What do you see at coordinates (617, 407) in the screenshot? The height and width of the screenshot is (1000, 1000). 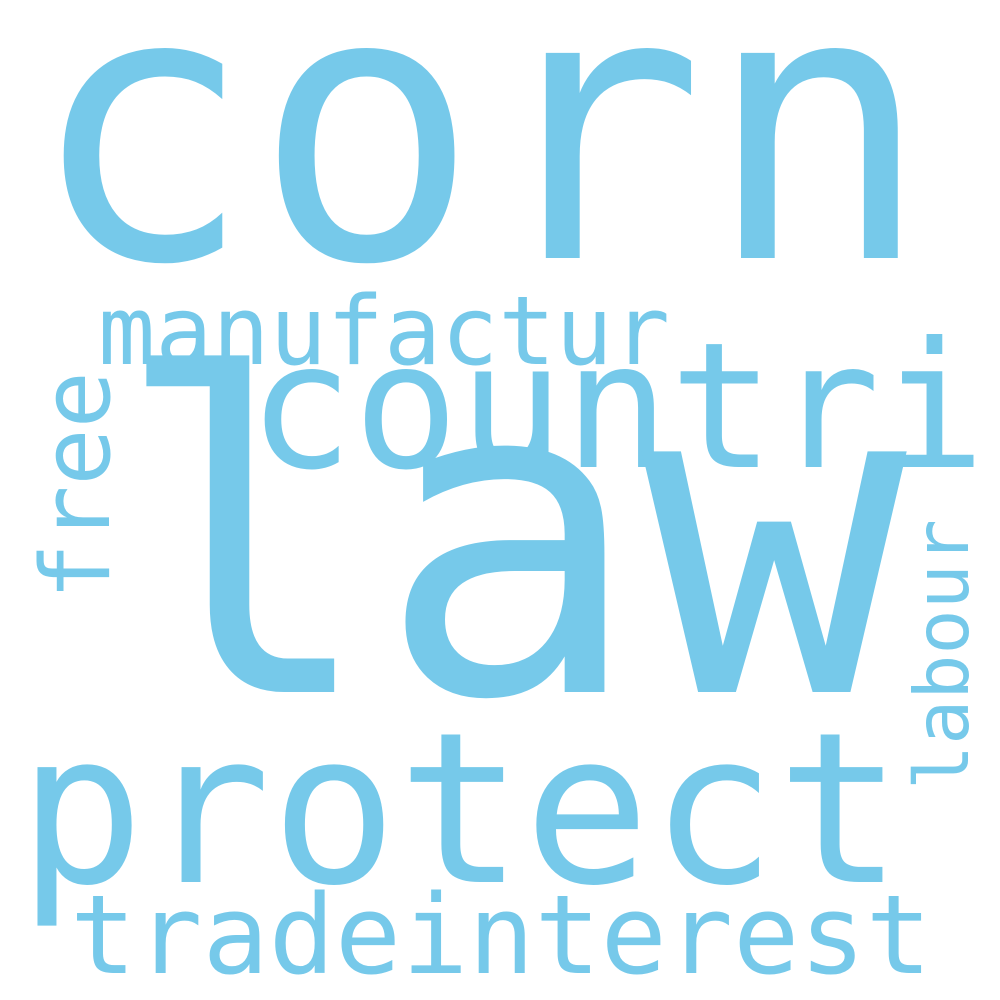 I see `word-countri: countri` at bounding box center [617, 407].